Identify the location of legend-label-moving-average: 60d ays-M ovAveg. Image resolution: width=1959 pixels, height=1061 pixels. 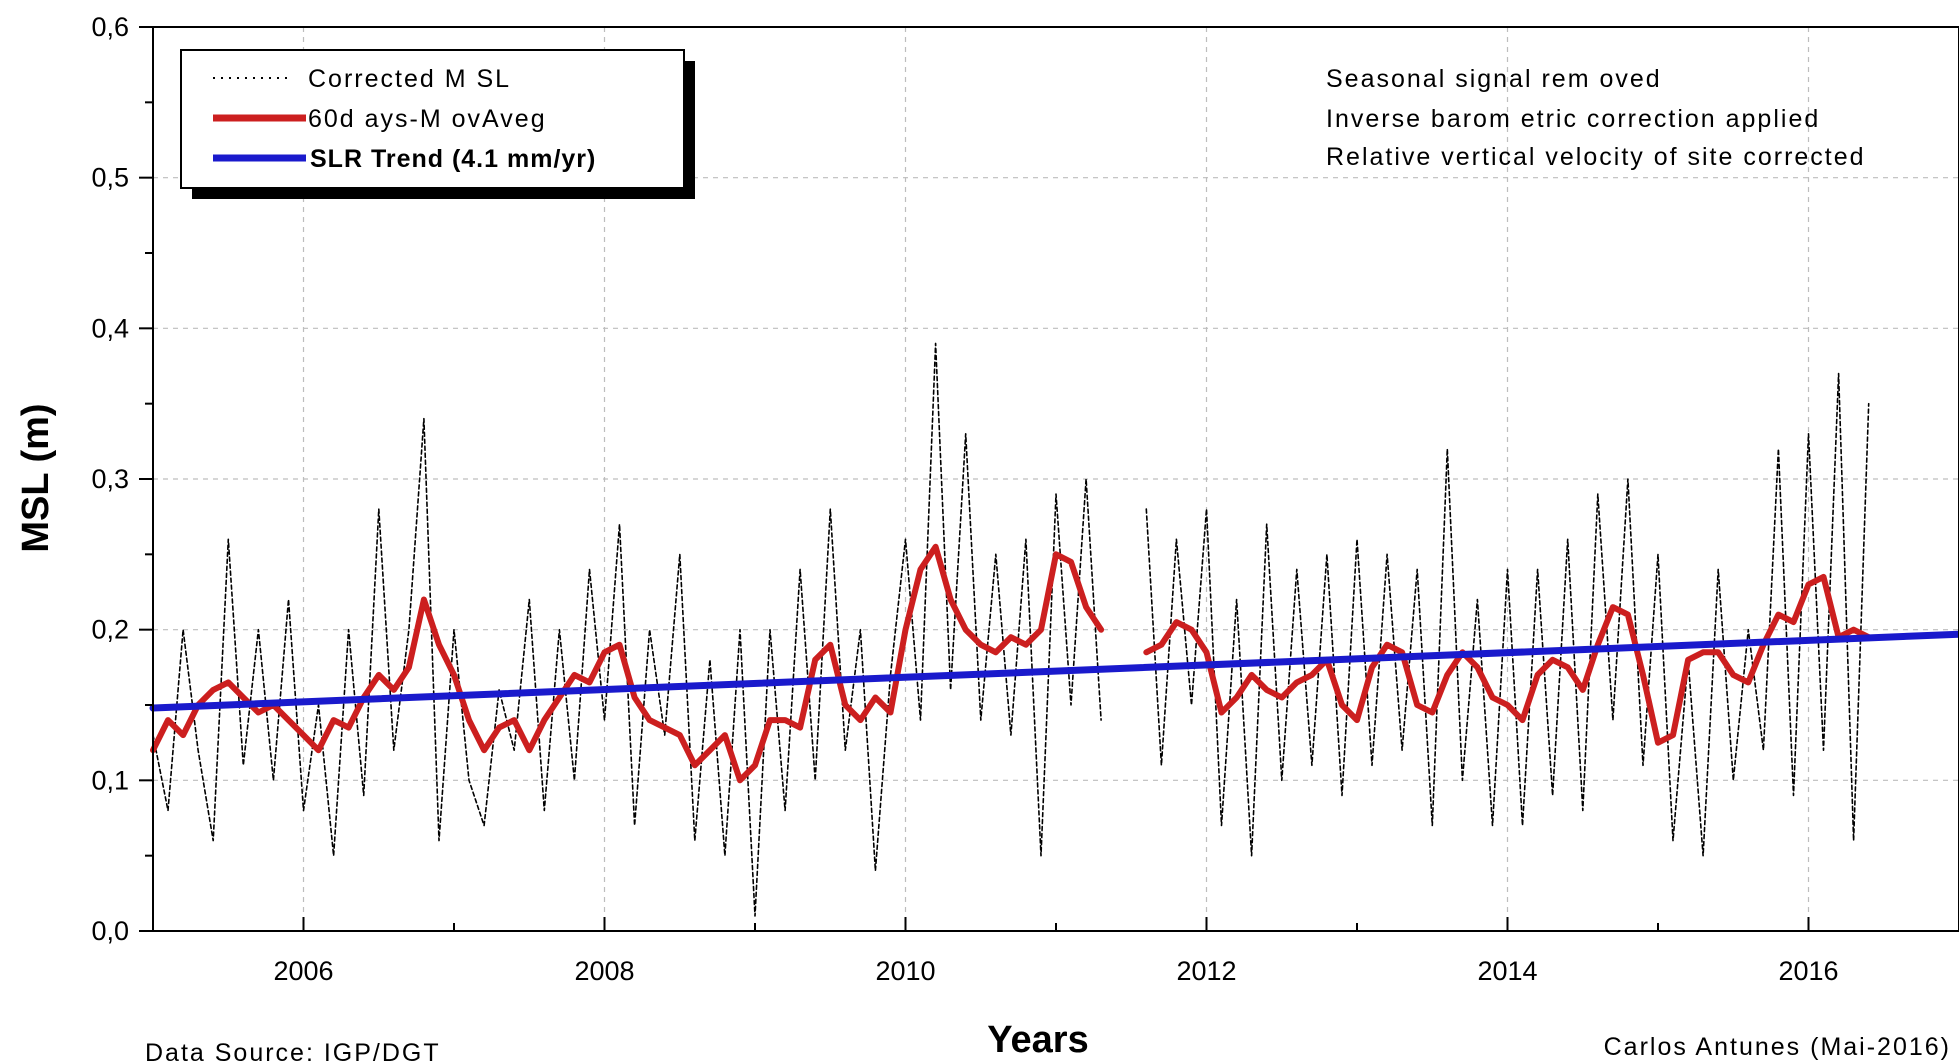
(427, 119).